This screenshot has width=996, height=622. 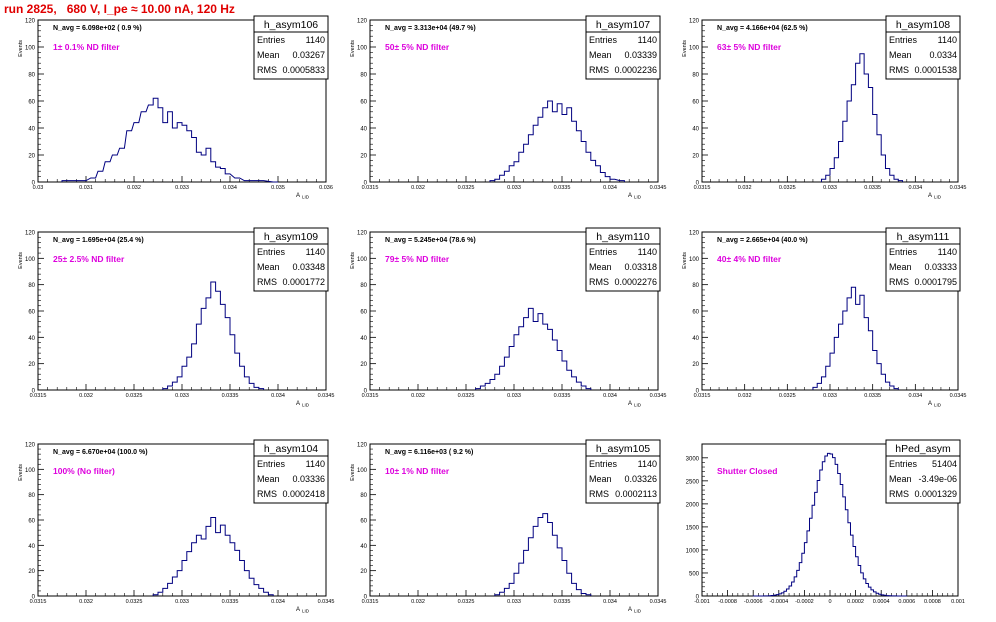 What do you see at coordinates (308, 55) in the screenshot?
I see `stats-value: 0.03267` at bounding box center [308, 55].